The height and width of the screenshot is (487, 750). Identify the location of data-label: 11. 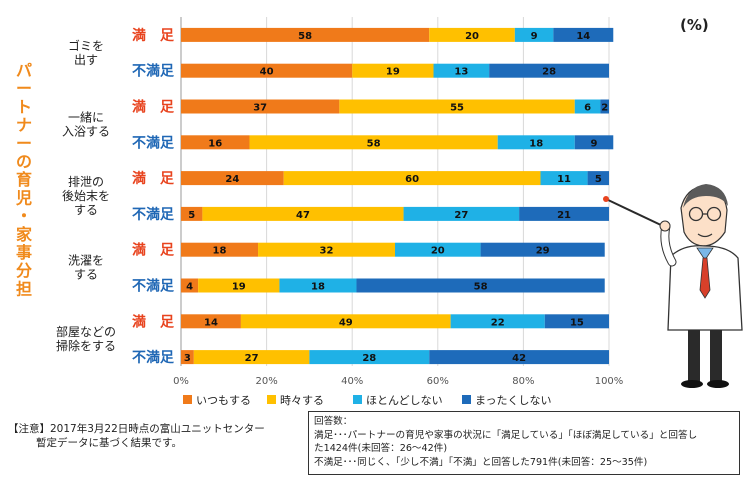
(564, 179).